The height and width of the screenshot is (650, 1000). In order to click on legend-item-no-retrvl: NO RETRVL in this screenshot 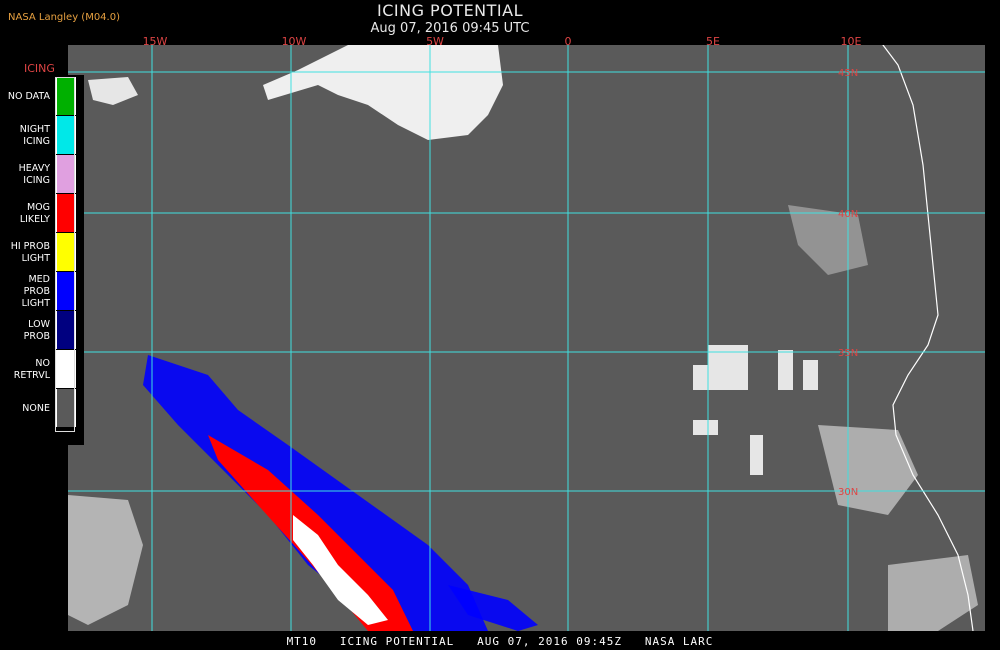, I will do `click(42, 369)`.